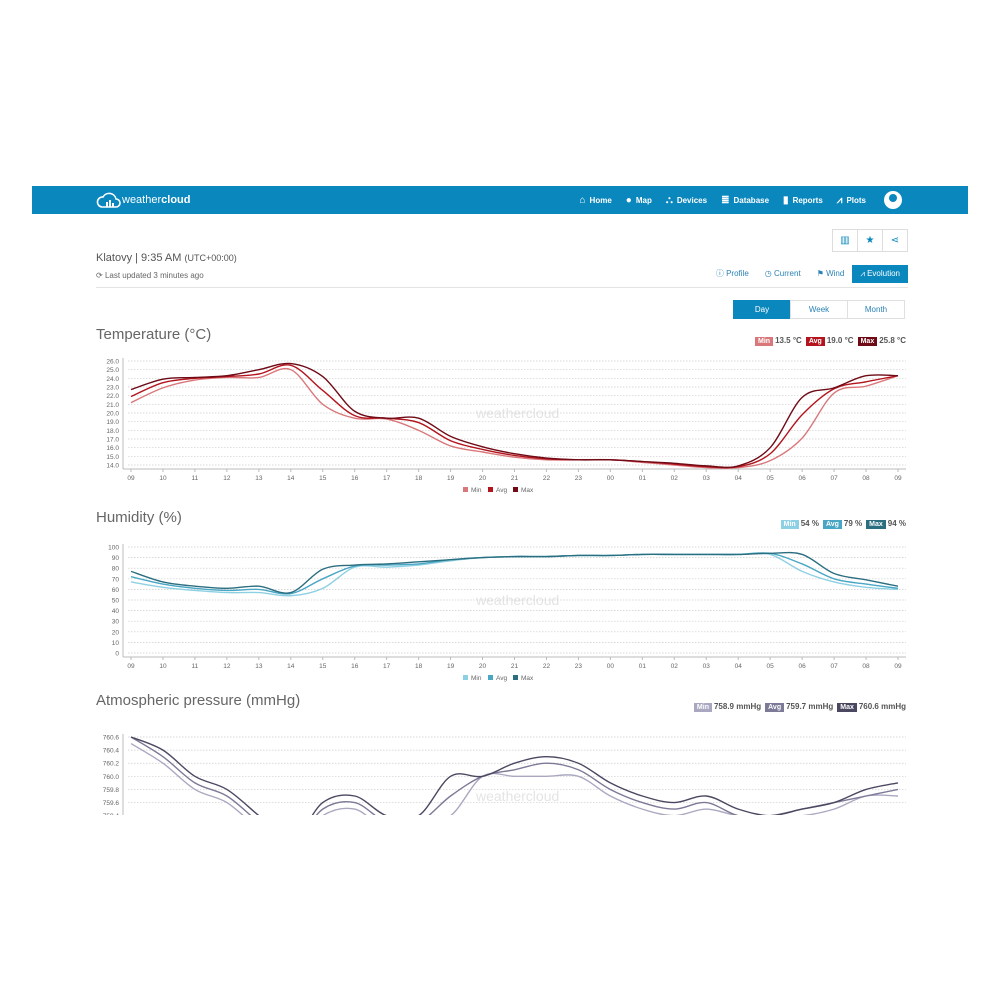 Image resolution: width=1000 pixels, height=1000 pixels. What do you see at coordinates (692, 200) in the screenshot?
I see `nav-label: Devices` at bounding box center [692, 200].